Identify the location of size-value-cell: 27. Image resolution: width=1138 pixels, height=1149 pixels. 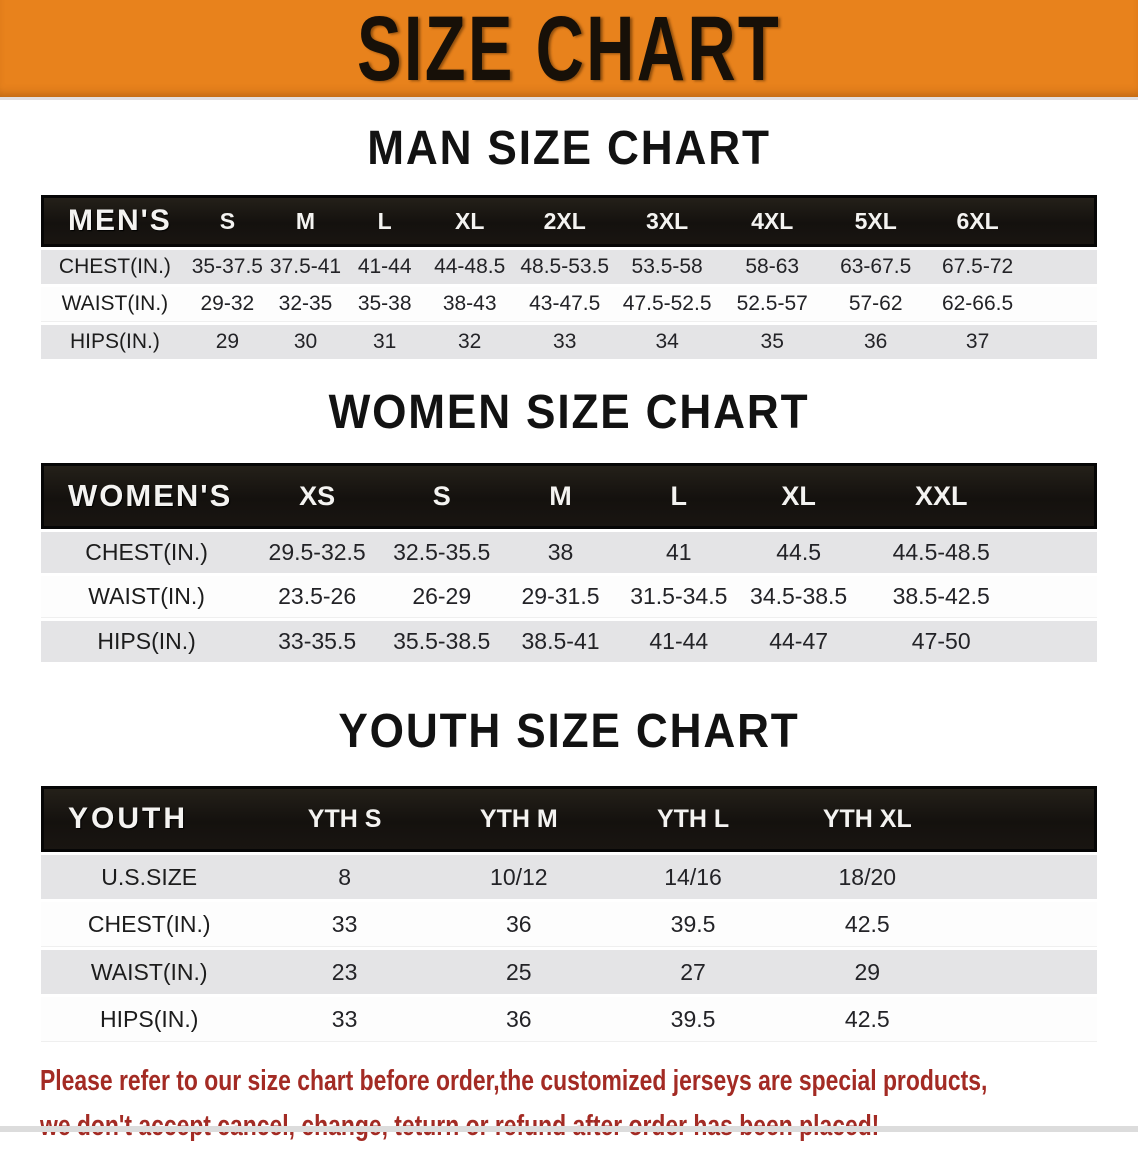
(693, 972).